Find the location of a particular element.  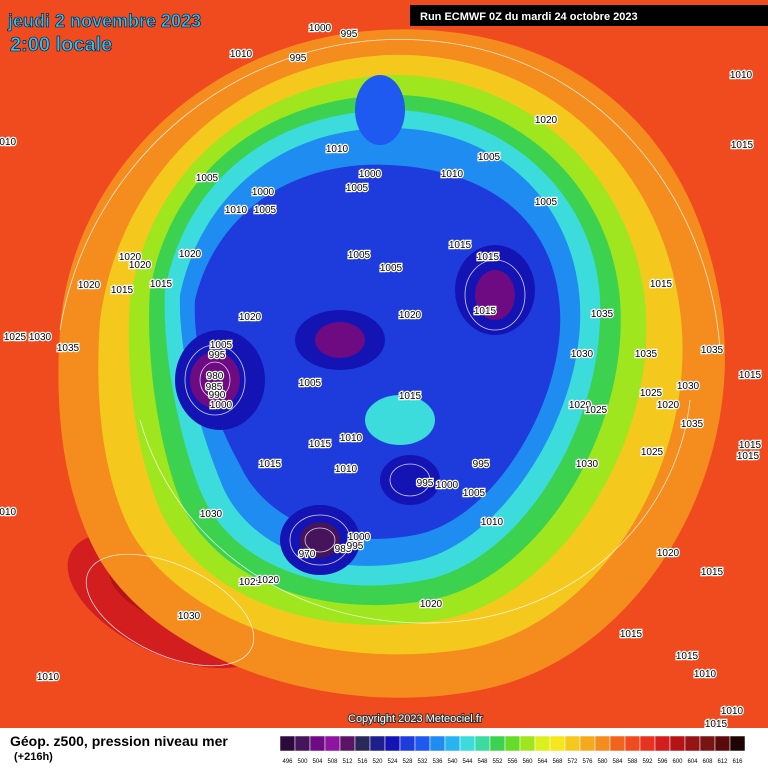

isobar-label: 980 is located at coordinates (215, 376).